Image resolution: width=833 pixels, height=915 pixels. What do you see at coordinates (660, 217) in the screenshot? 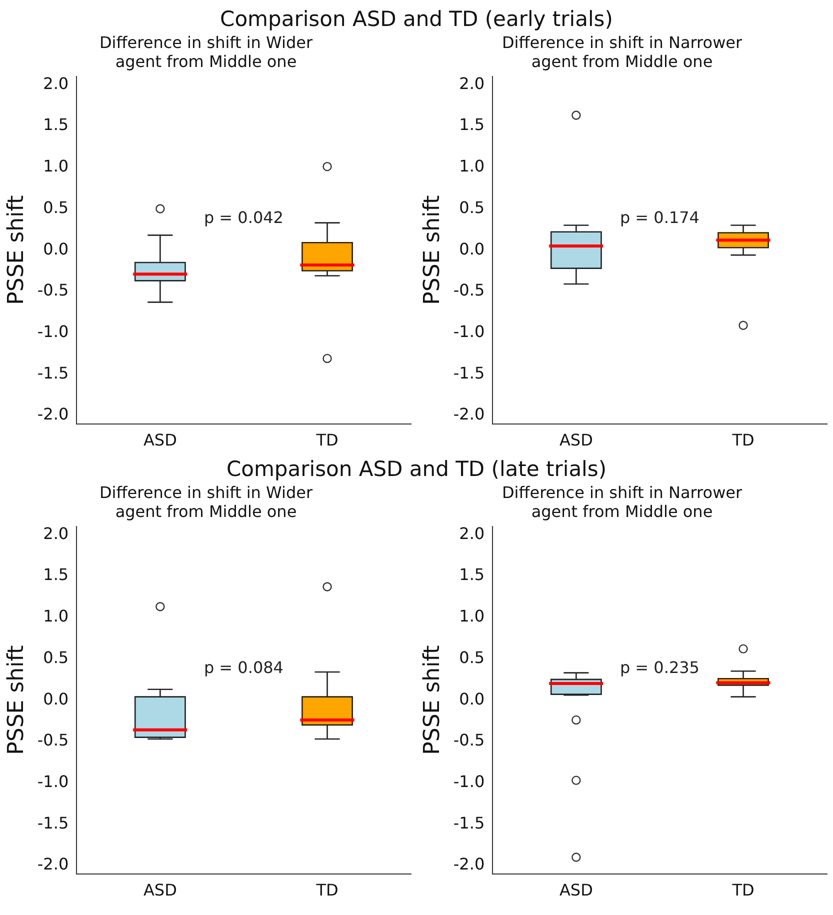
I see `annotation: p = 0.174` at bounding box center [660, 217].